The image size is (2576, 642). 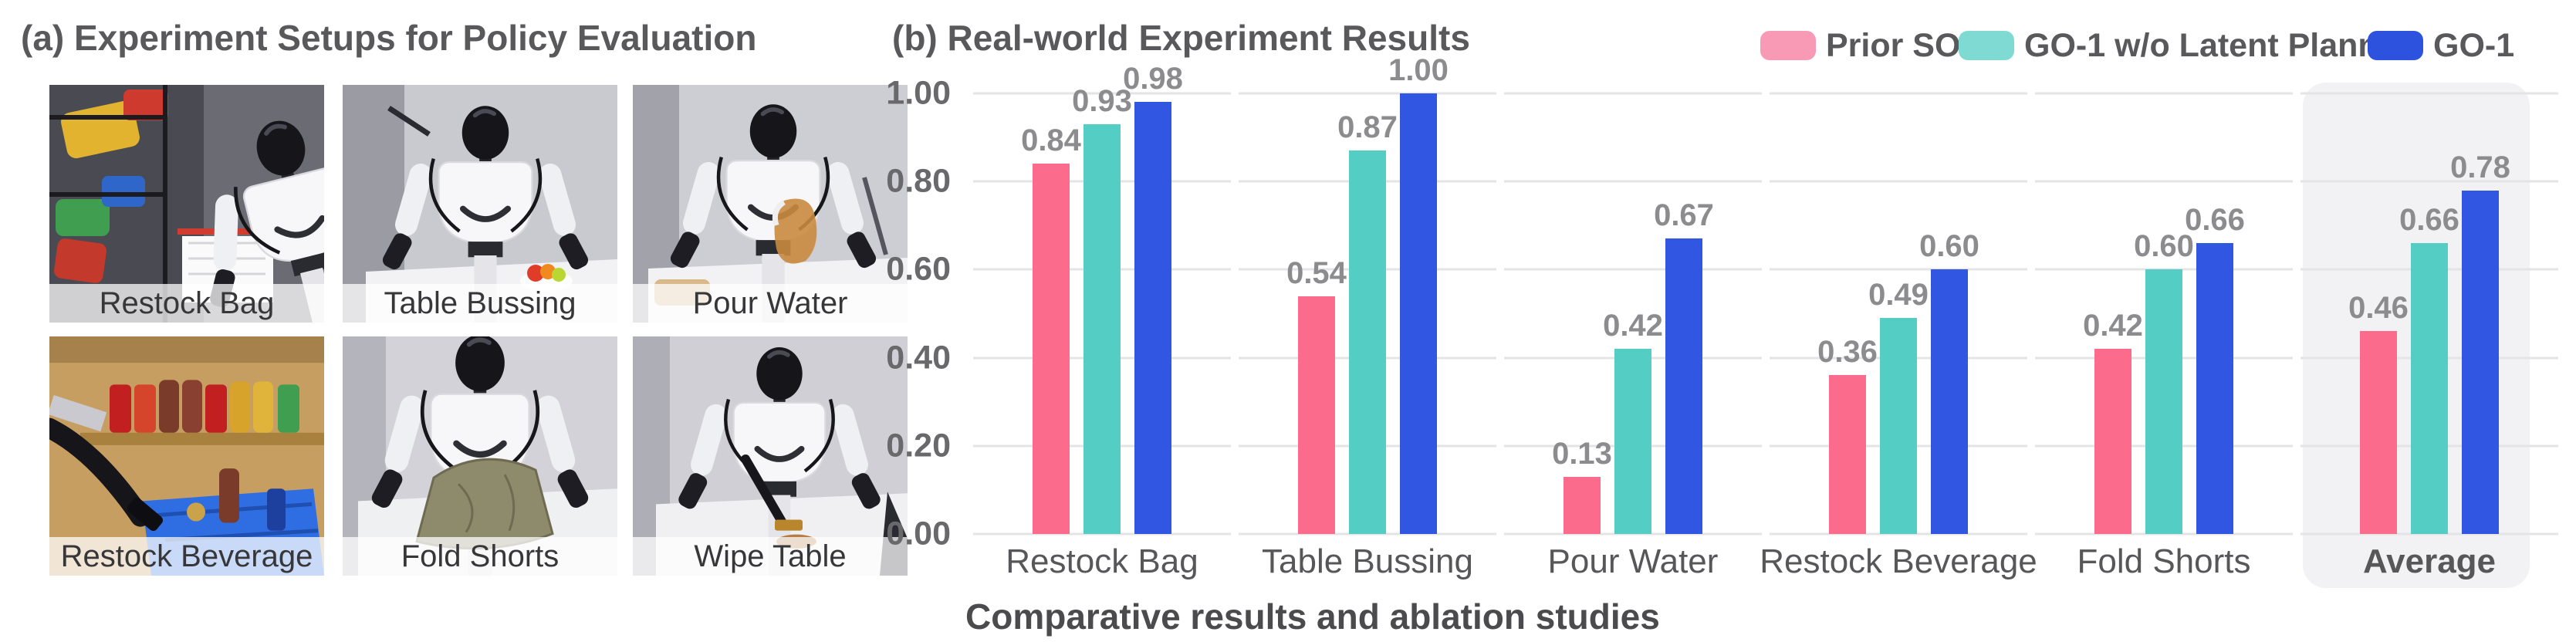 What do you see at coordinates (1898, 561) in the screenshot?
I see `category-label-restock-beverage: Restock Beverage` at bounding box center [1898, 561].